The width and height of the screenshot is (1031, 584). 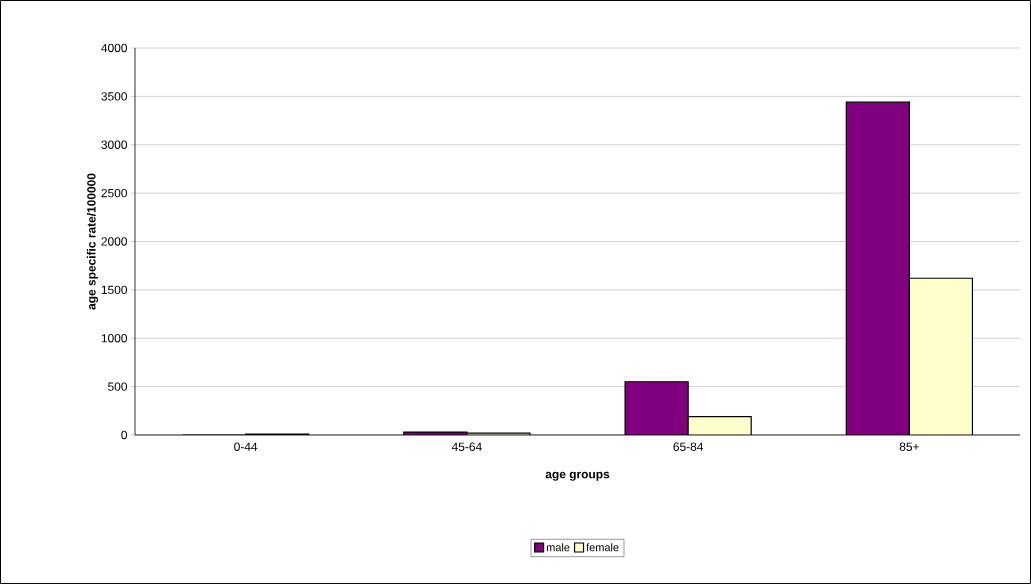 What do you see at coordinates (602, 547) in the screenshot?
I see `legend-label: female` at bounding box center [602, 547].